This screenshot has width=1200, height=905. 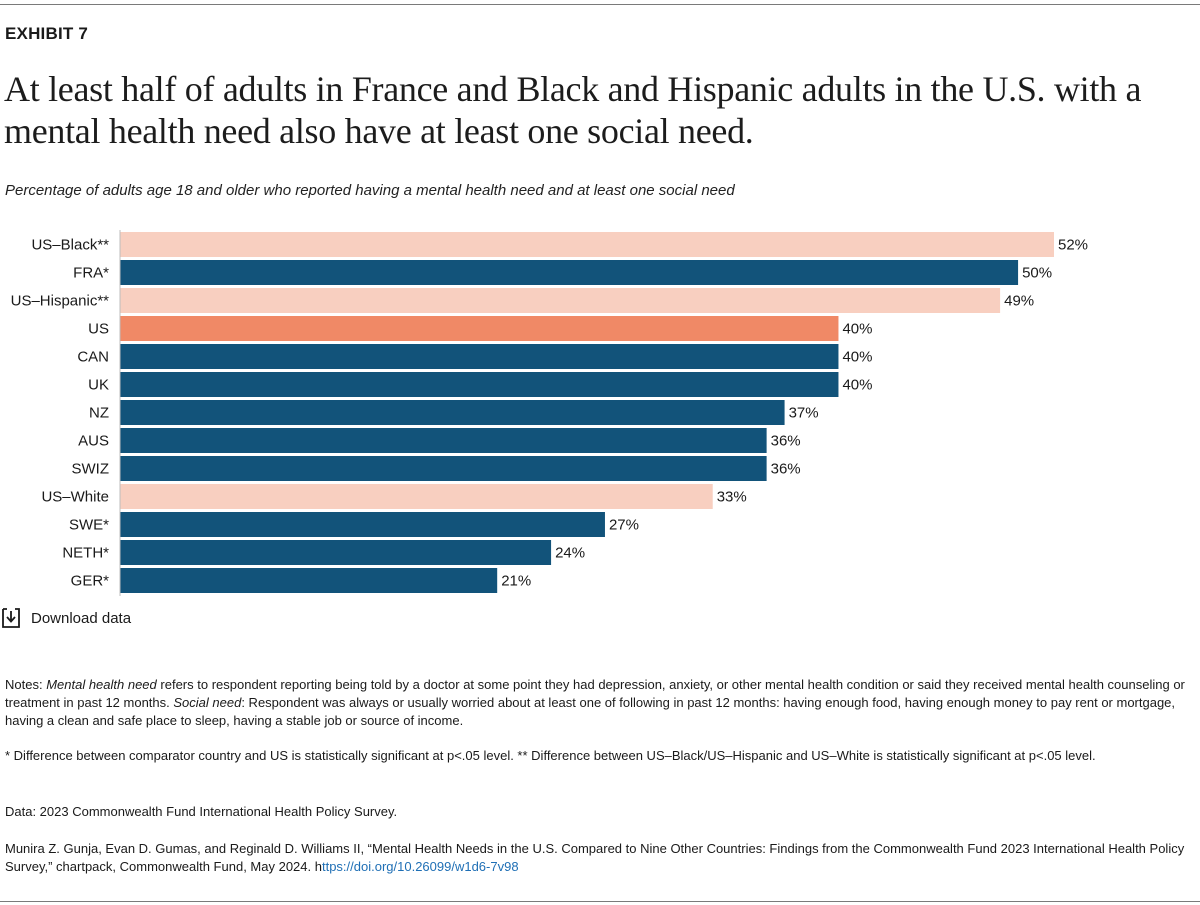 I want to click on category-label: CAN, so click(x=93, y=357).